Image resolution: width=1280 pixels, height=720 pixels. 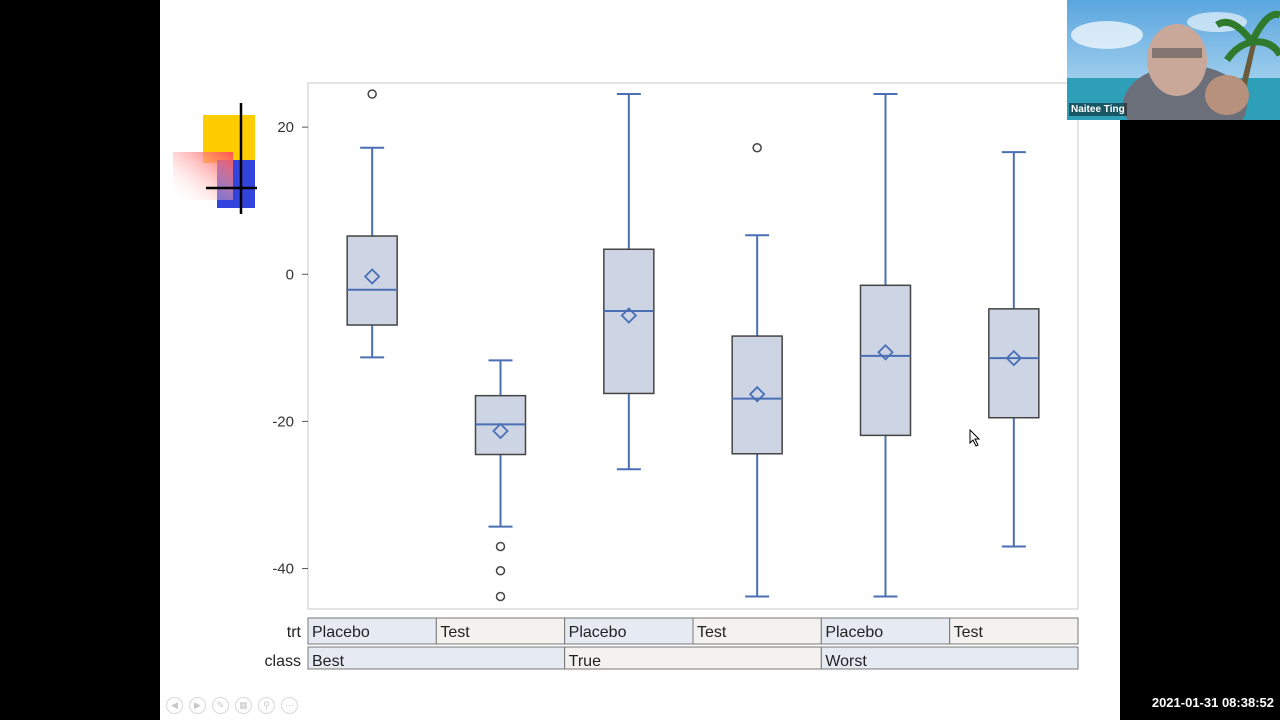 I want to click on more-icon: ⋯, so click(x=289, y=705).